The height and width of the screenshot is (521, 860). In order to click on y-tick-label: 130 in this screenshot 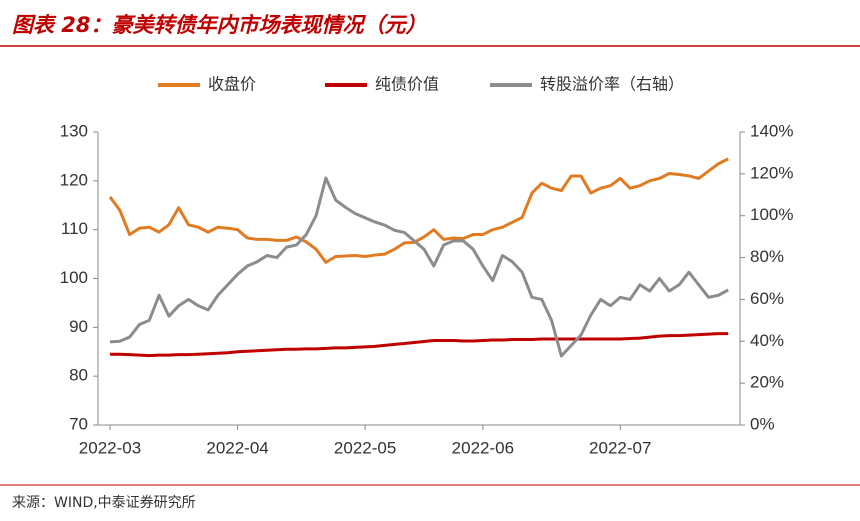, I will do `click(74, 130)`.